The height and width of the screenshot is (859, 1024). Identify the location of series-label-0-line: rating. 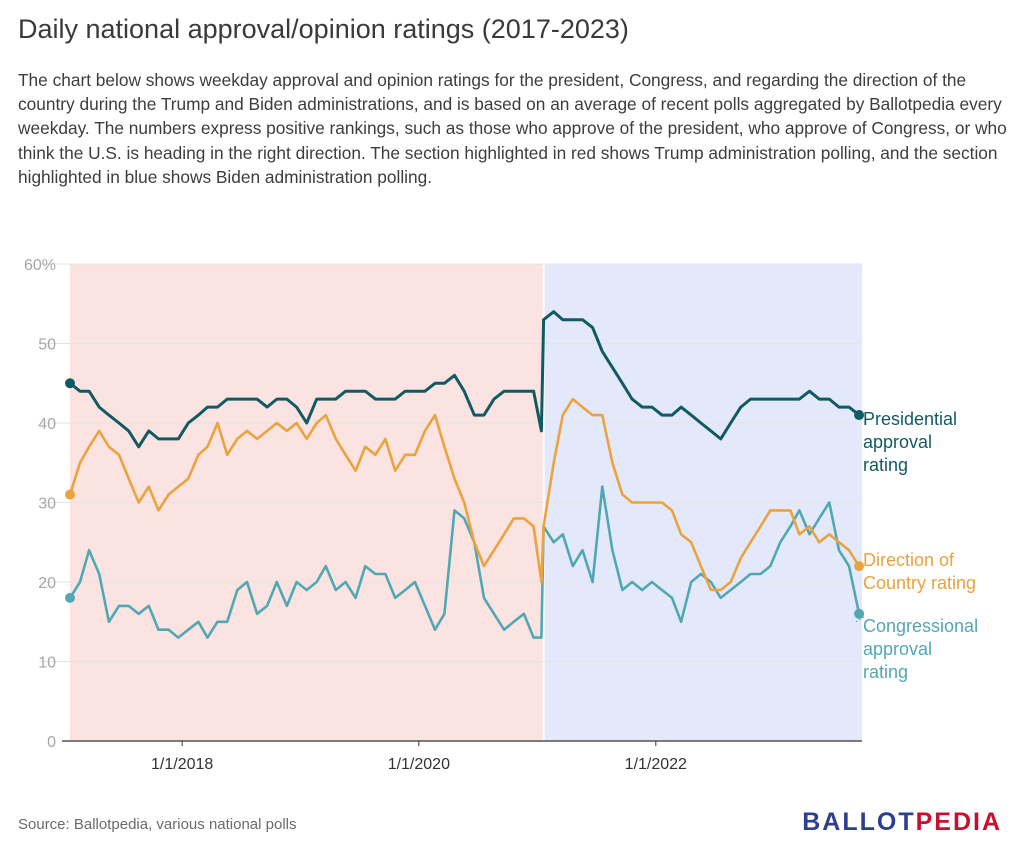
(885, 465).